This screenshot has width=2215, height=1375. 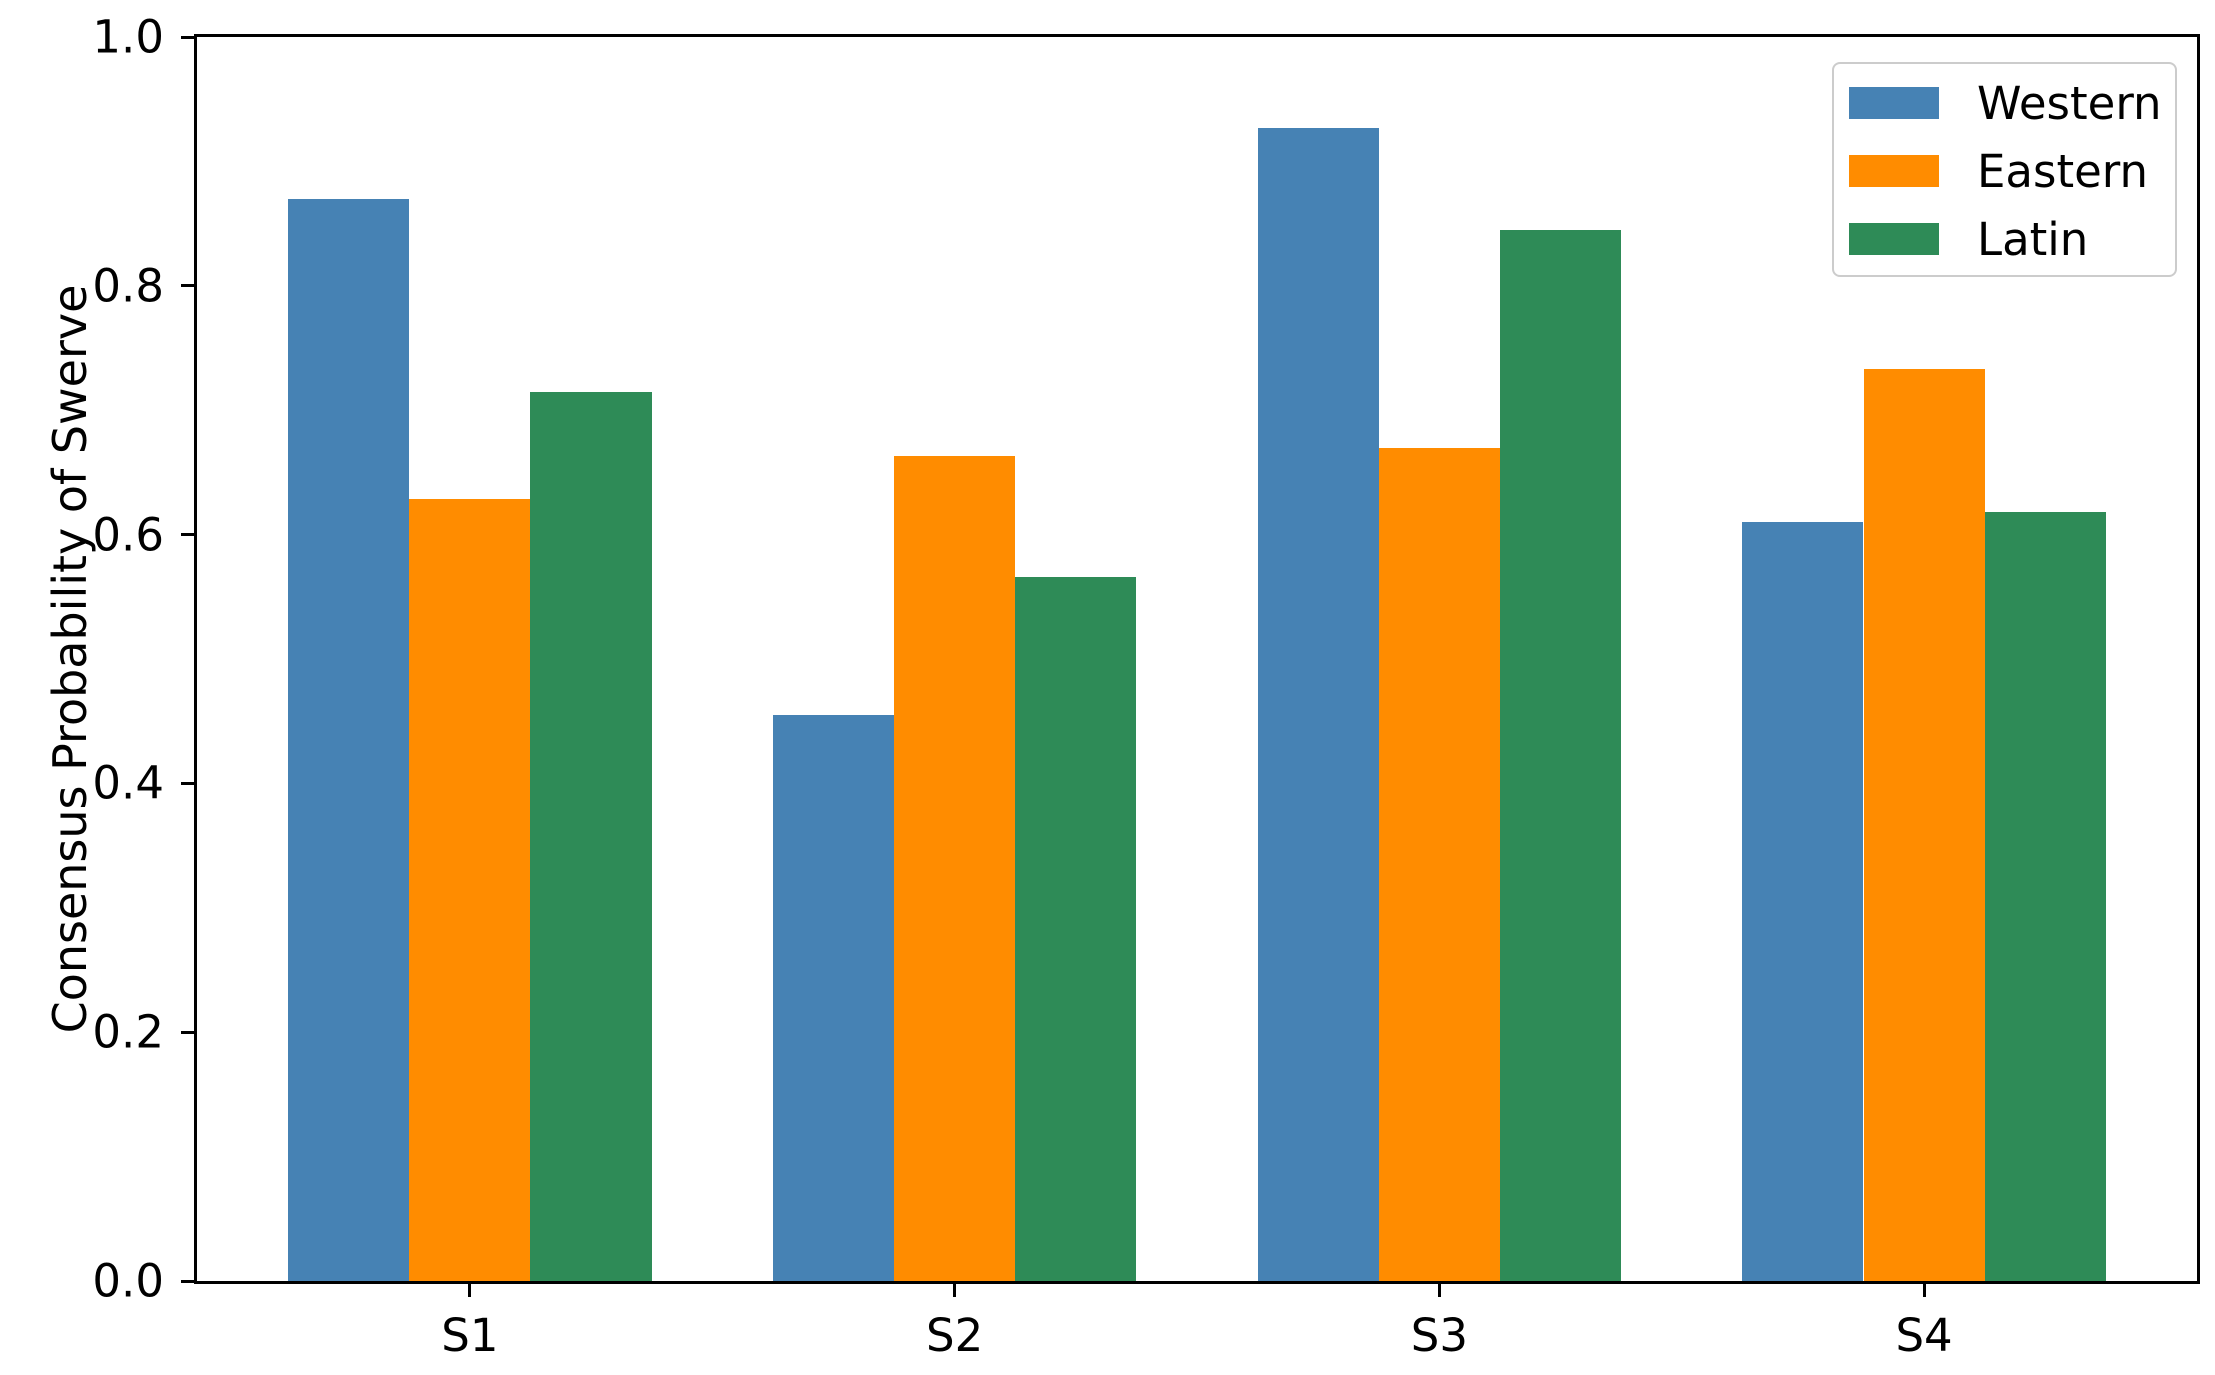 I want to click on bar-s2-western, so click(x=833, y=997).